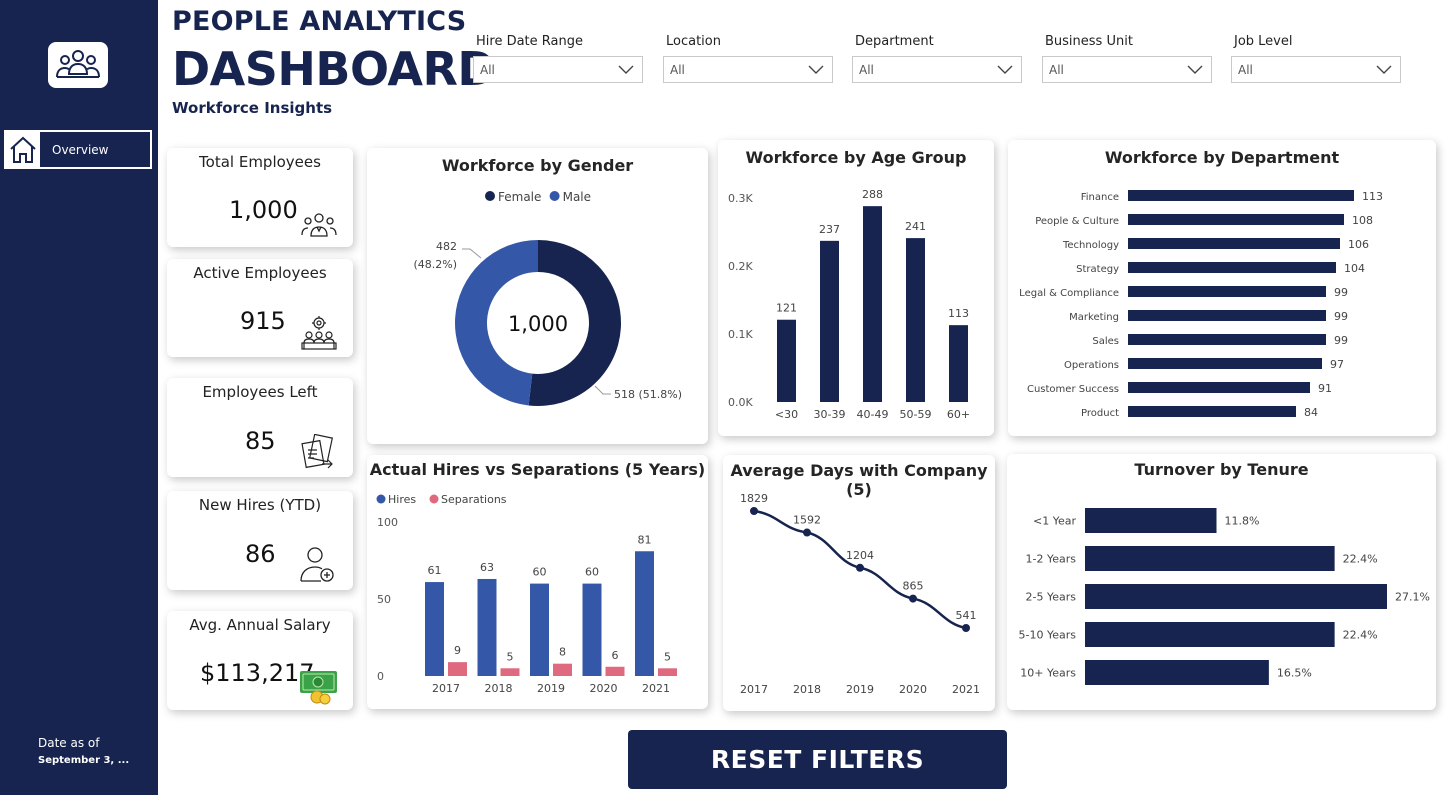 This screenshot has height=795, width=1451. Describe the element at coordinates (740, 334) in the screenshot. I see `y-tick-label: 0.1K` at that location.